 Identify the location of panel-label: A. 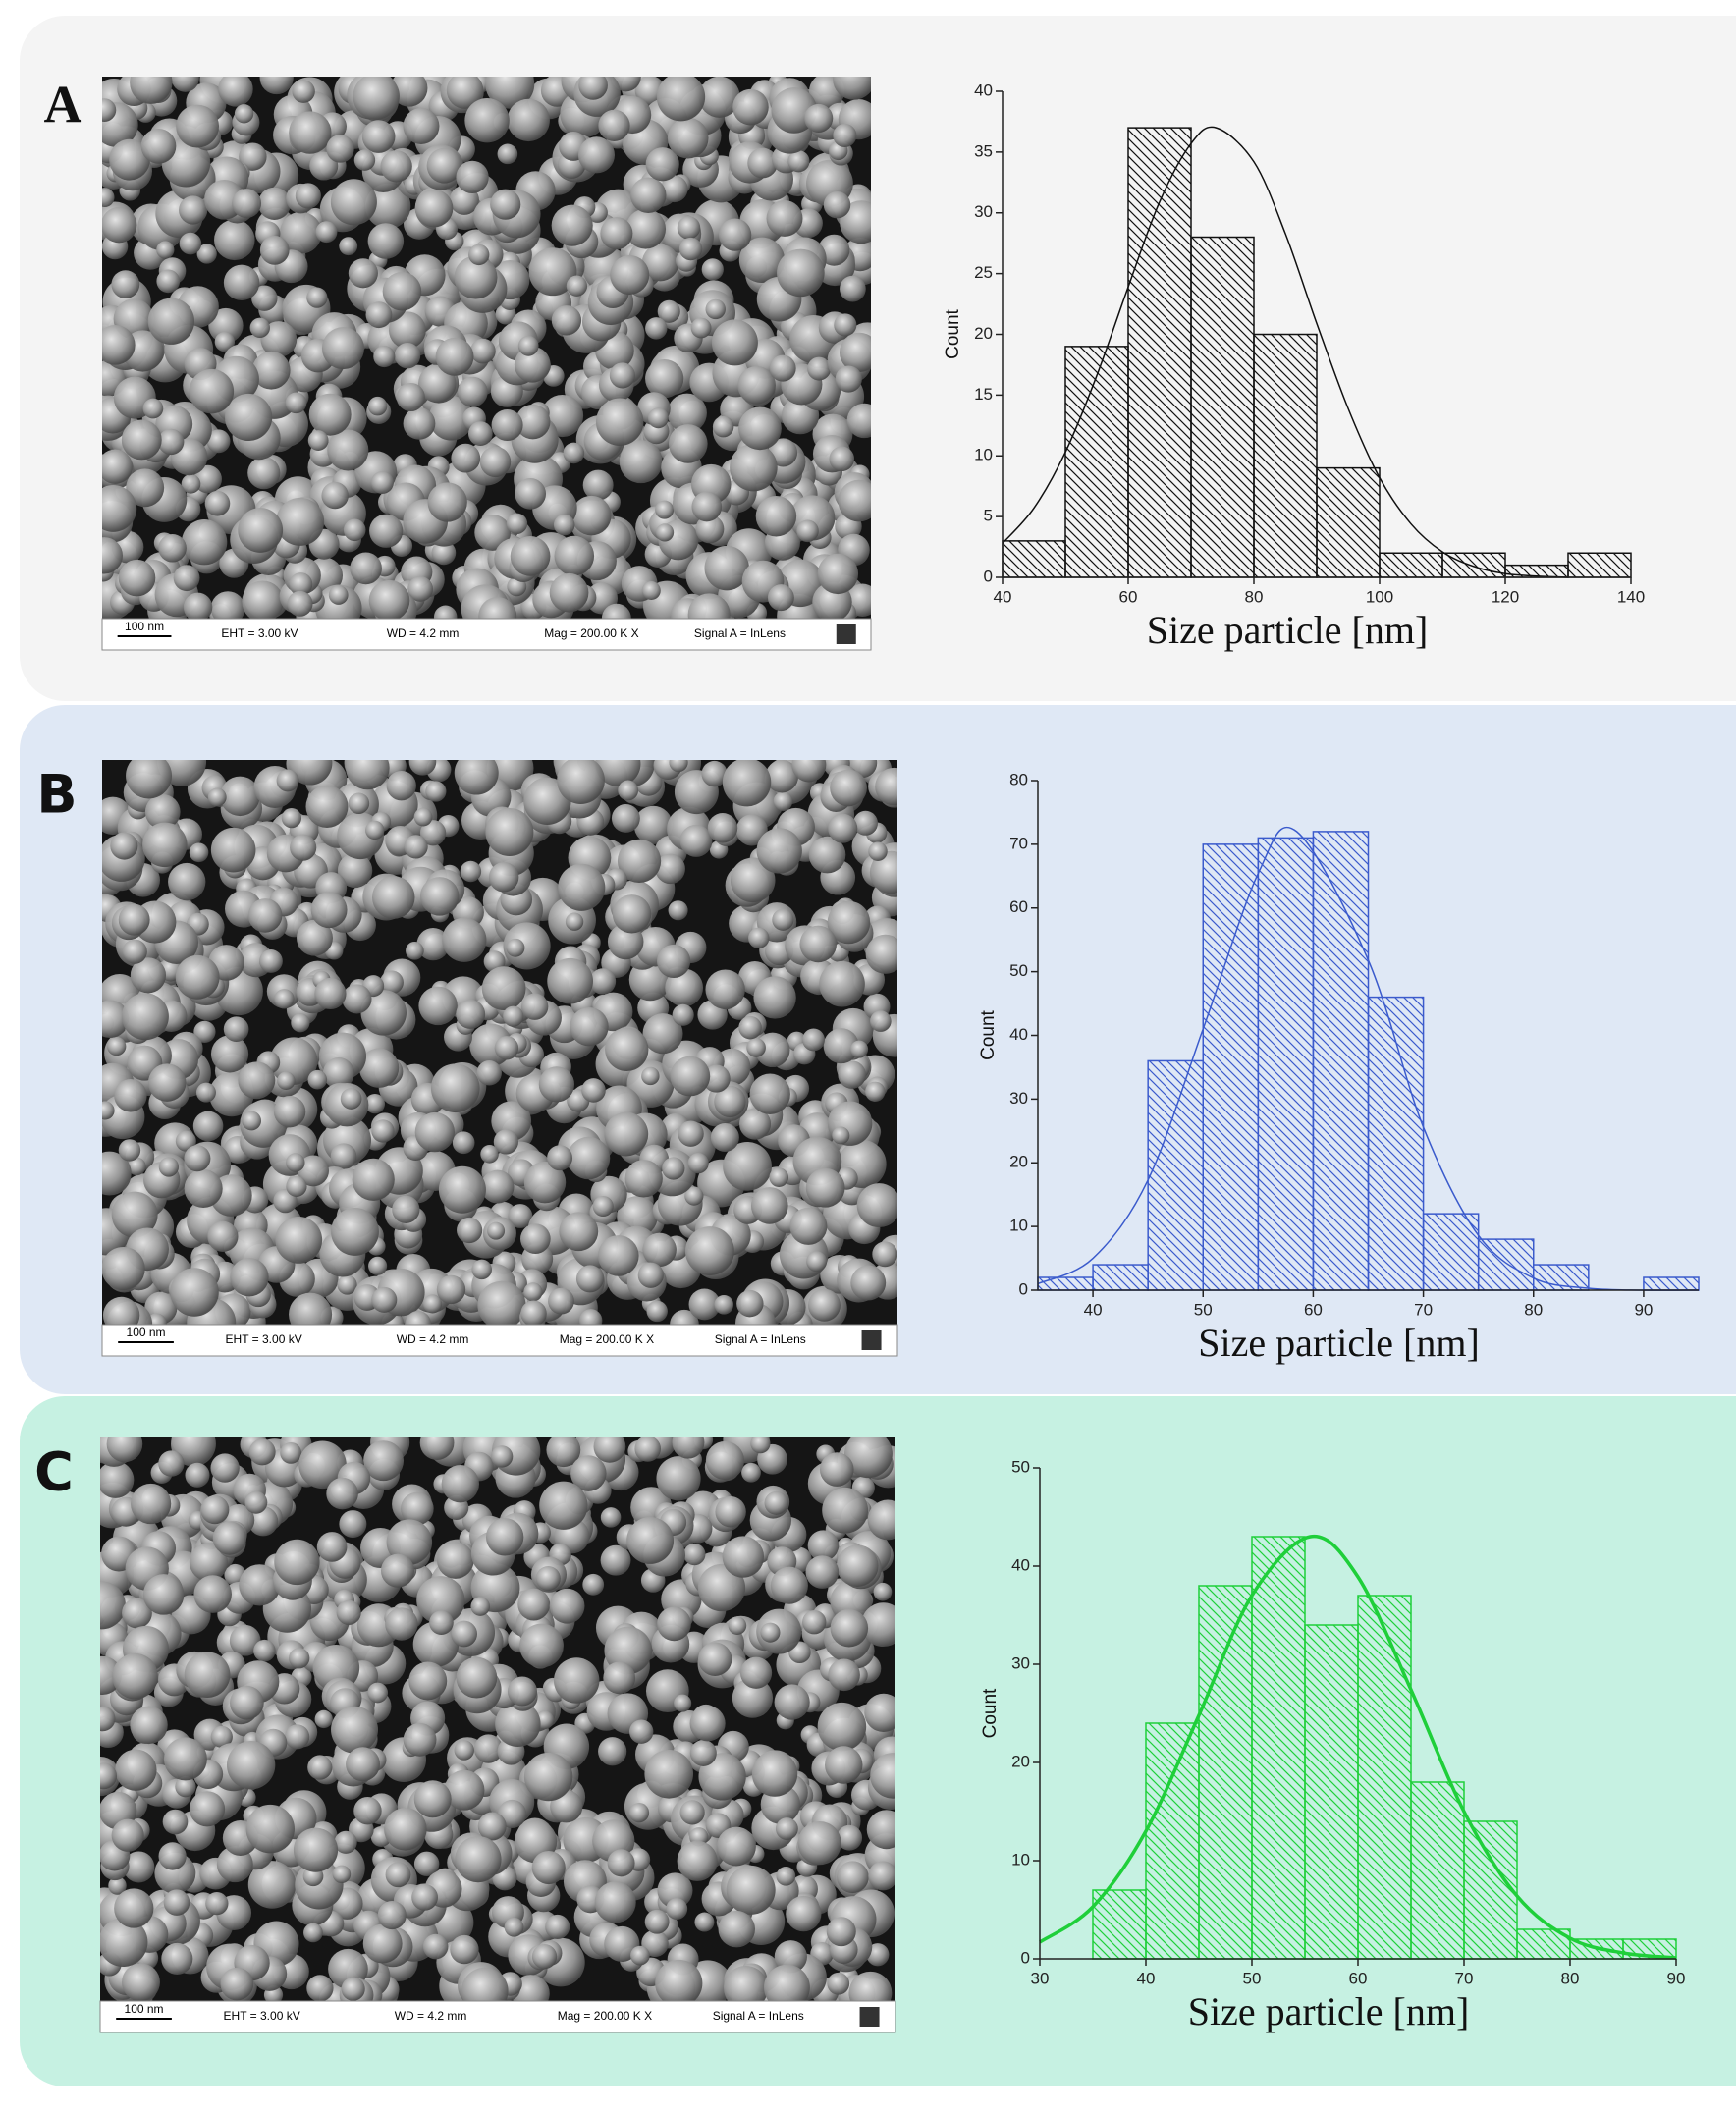
(63, 105).